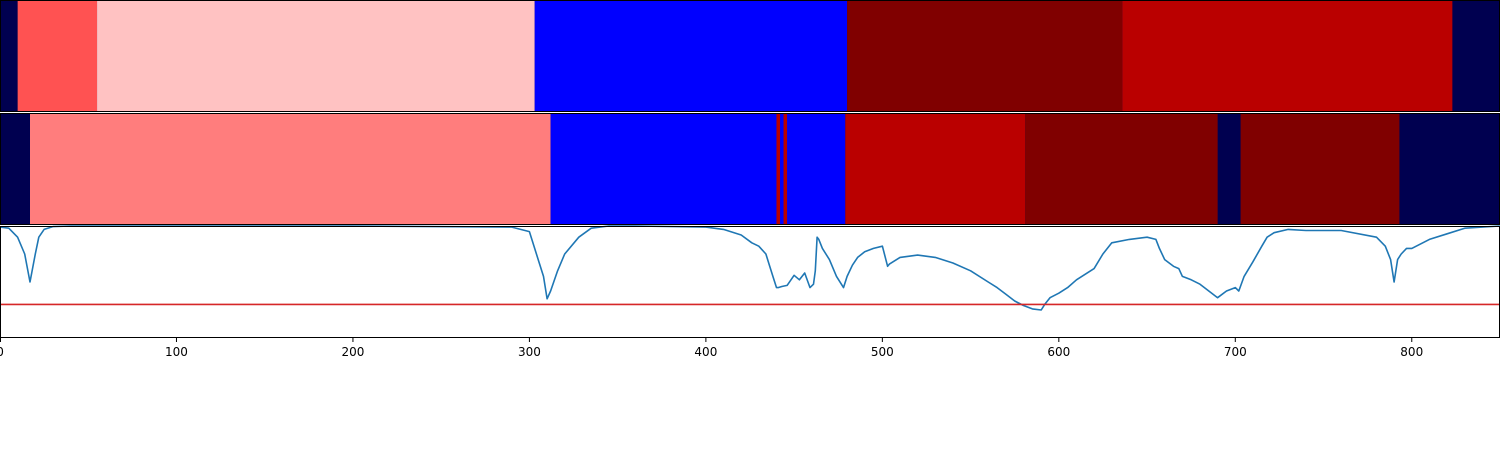 This screenshot has height=450, width=1500. I want to click on x-tick-label-7: 700, so click(1235, 352).